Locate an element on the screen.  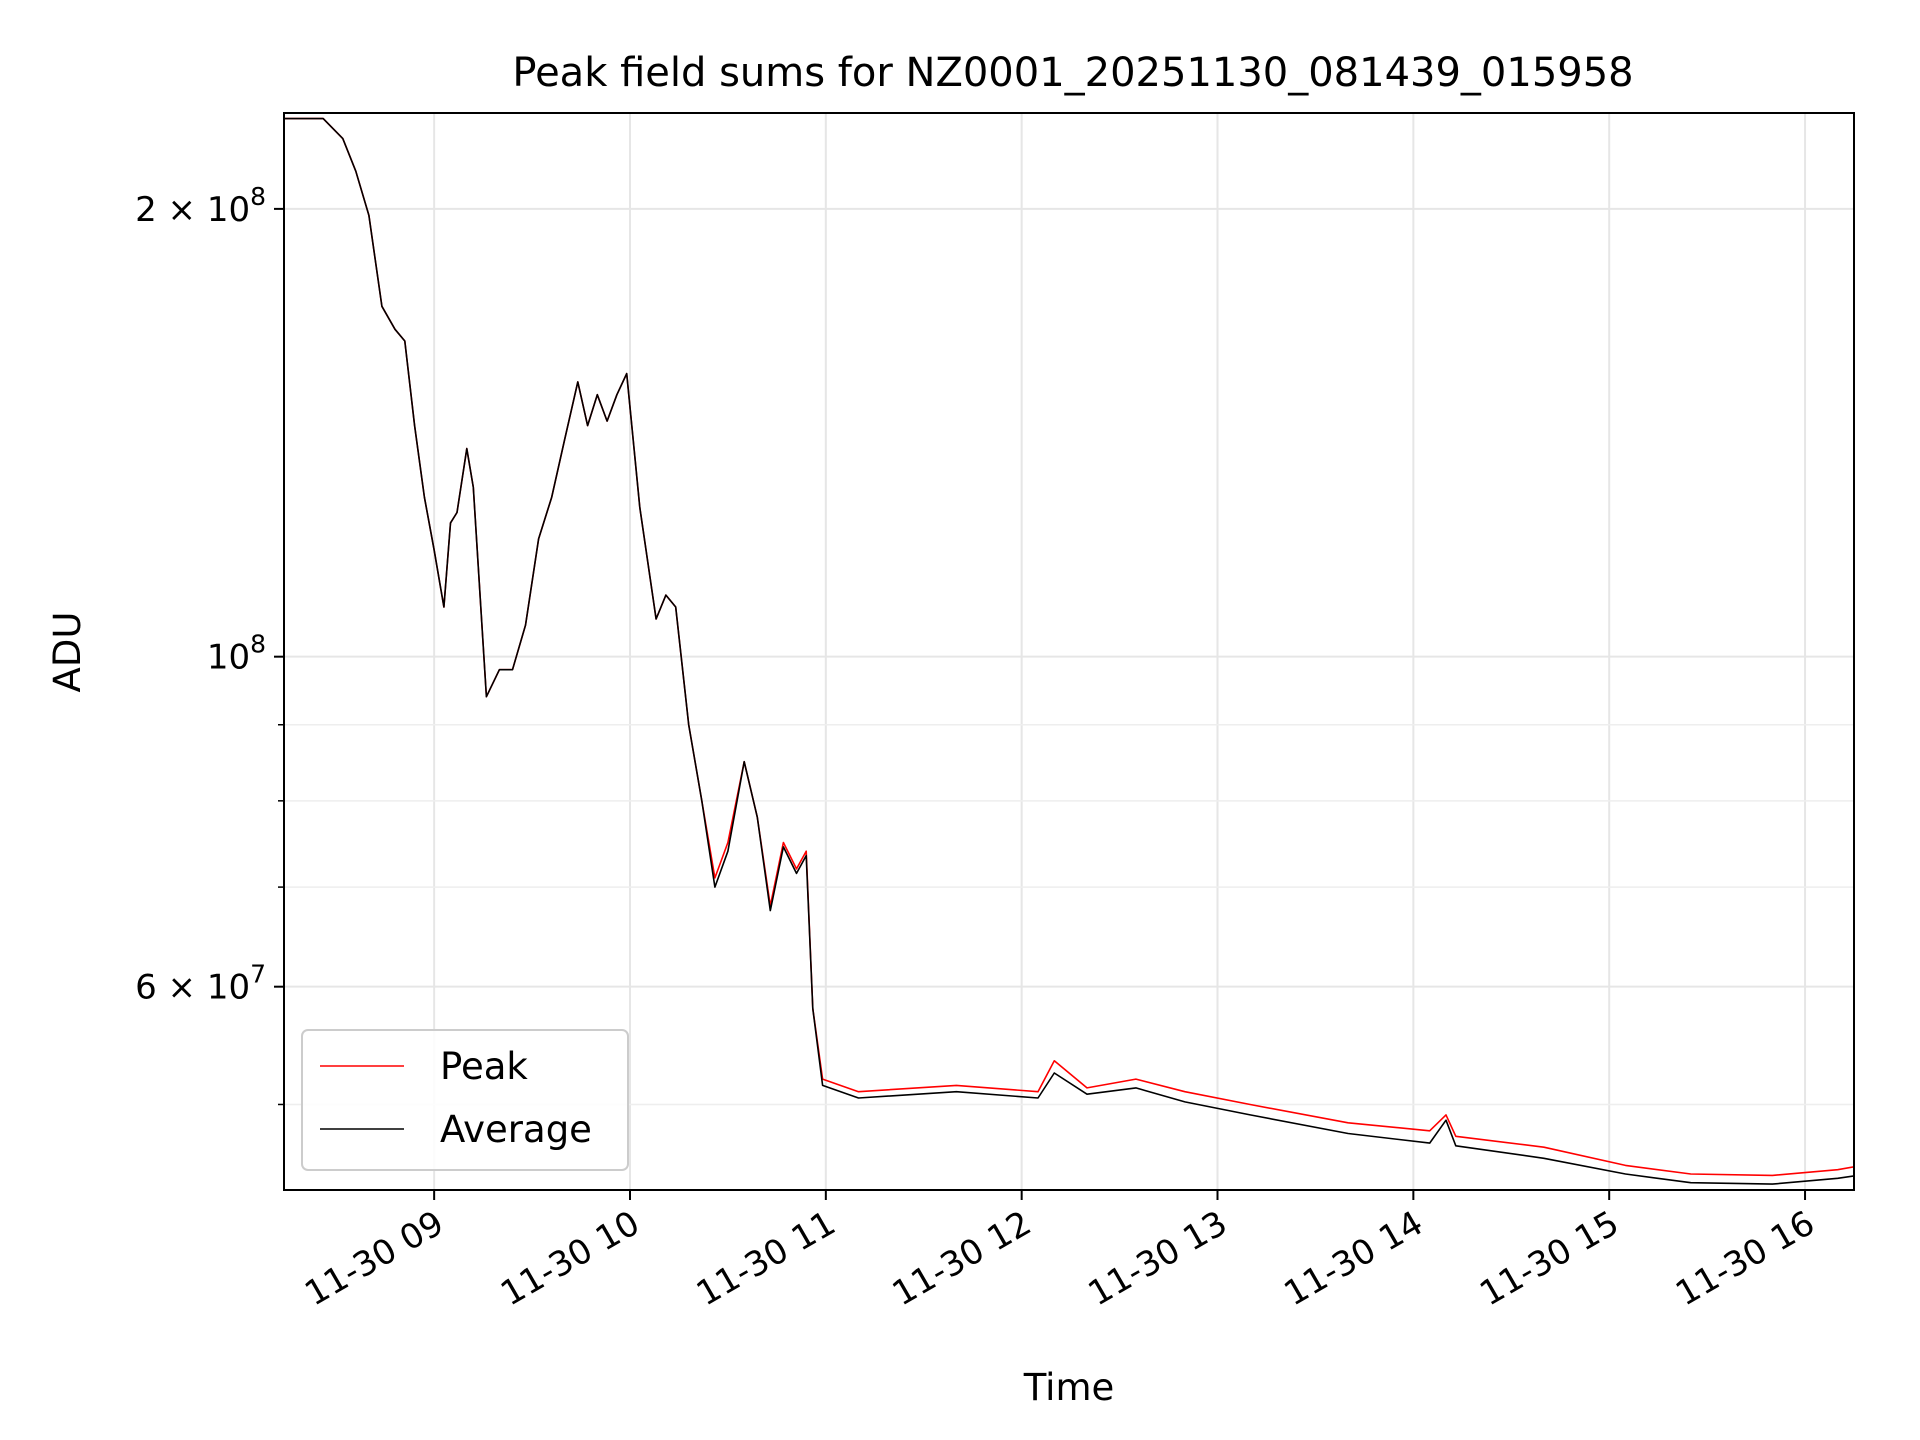
legend: Peak Average is located at coordinates (465, 1100).